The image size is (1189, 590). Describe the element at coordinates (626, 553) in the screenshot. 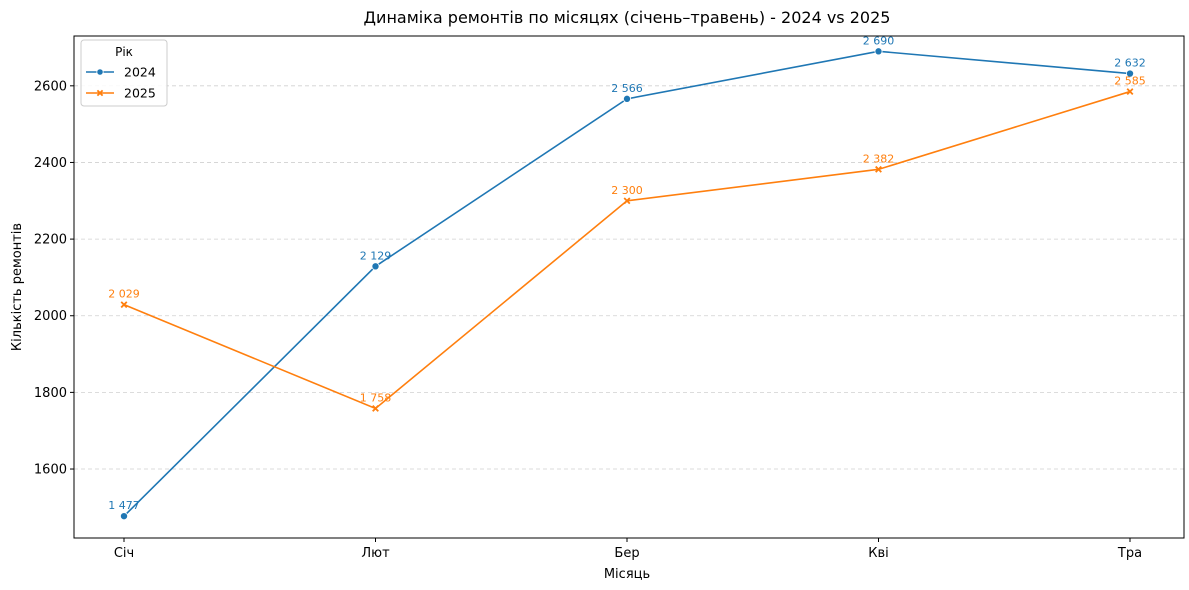

I see `x-tick-label: Бер` at that location.